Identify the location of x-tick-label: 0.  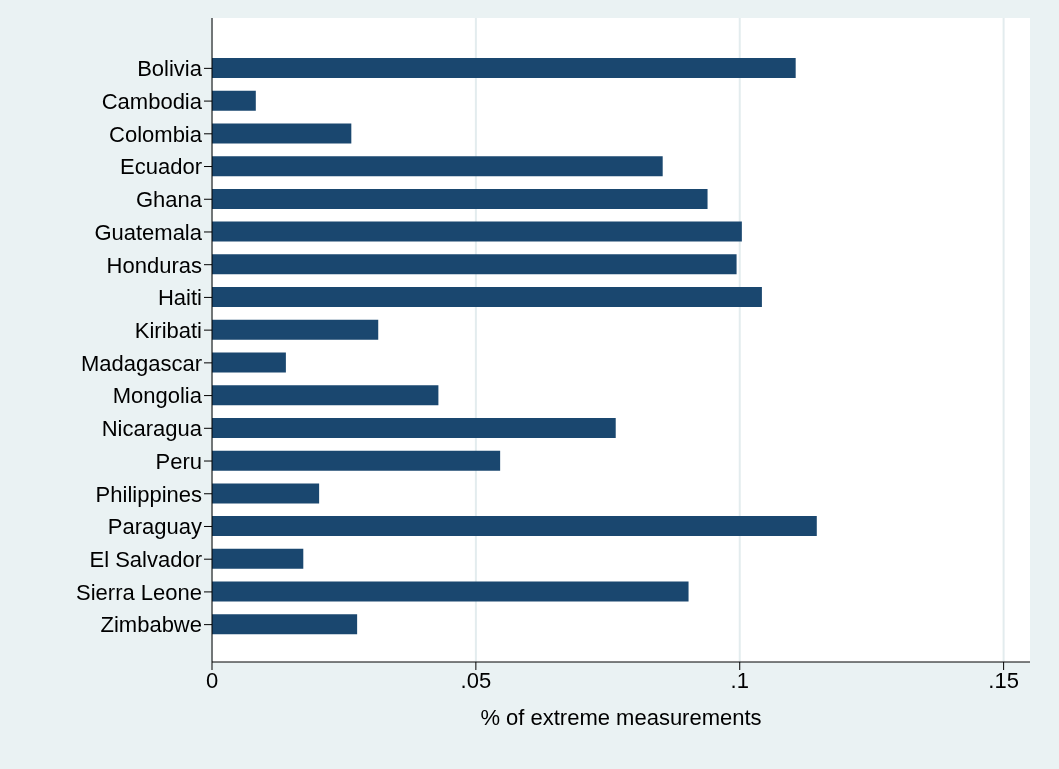
(212, 680).